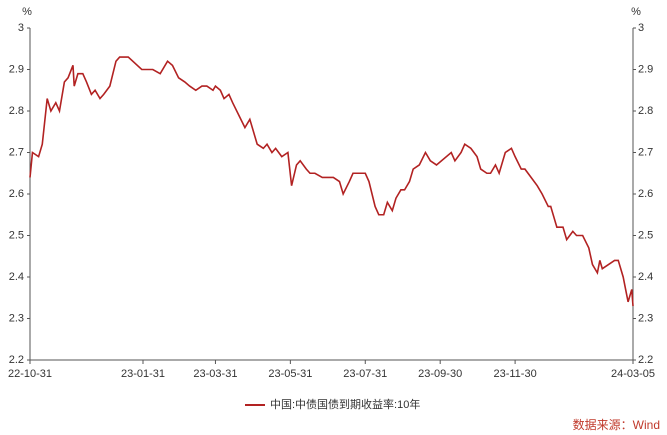 Image resolution: width=667 pixels, height=435 pixels. What do you see at coordinates (645, 152) in the screenshot?
I see `y2-tick-label: 2.7` at bounding box center [645, 152].